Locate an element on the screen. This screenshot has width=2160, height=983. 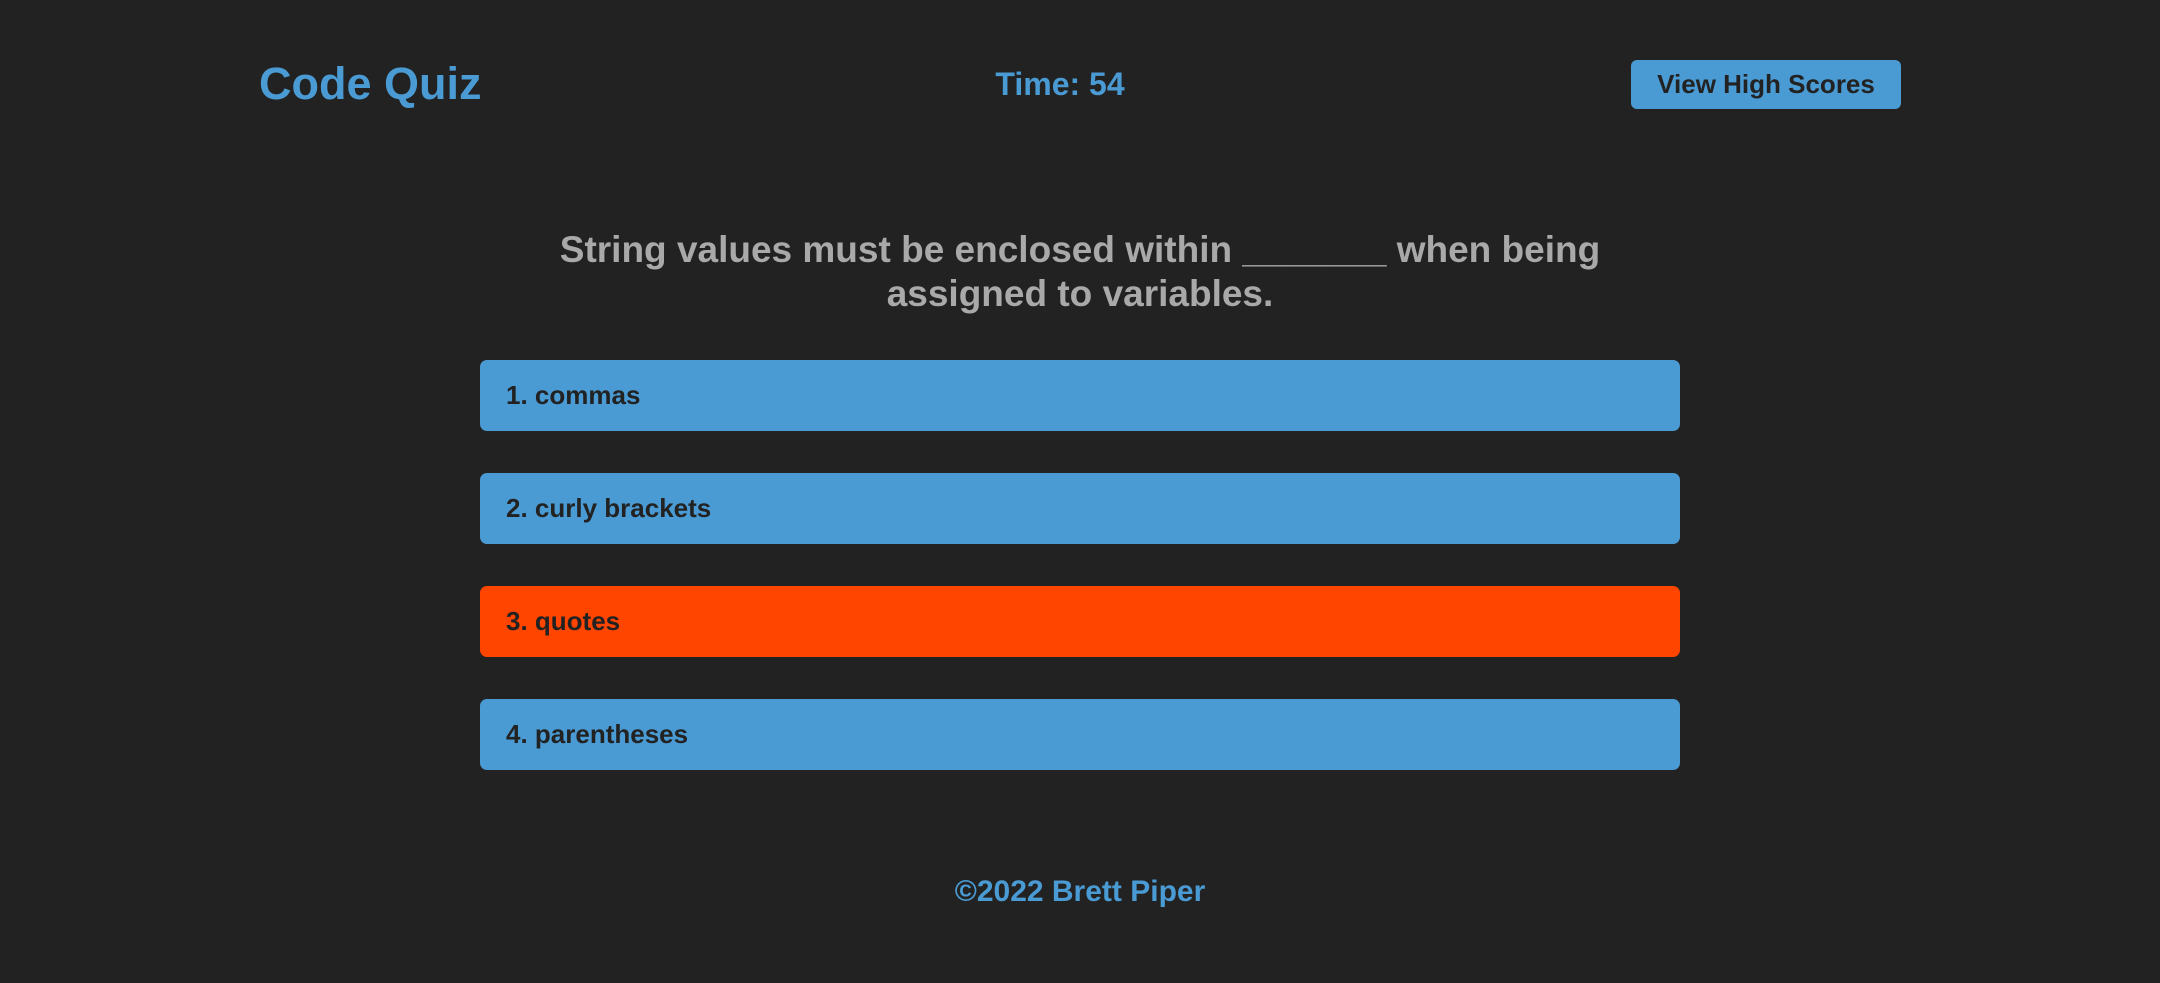
view-high-scores-button: View High Scores is located at coordinates (1766, 84).